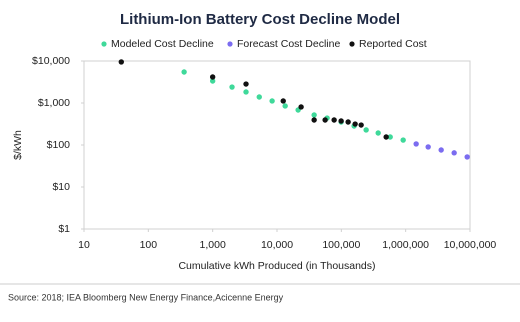  Describe the element at coordinates (213, 245) in the screenshot. I see `x-tick-label: 1,000` at that location.